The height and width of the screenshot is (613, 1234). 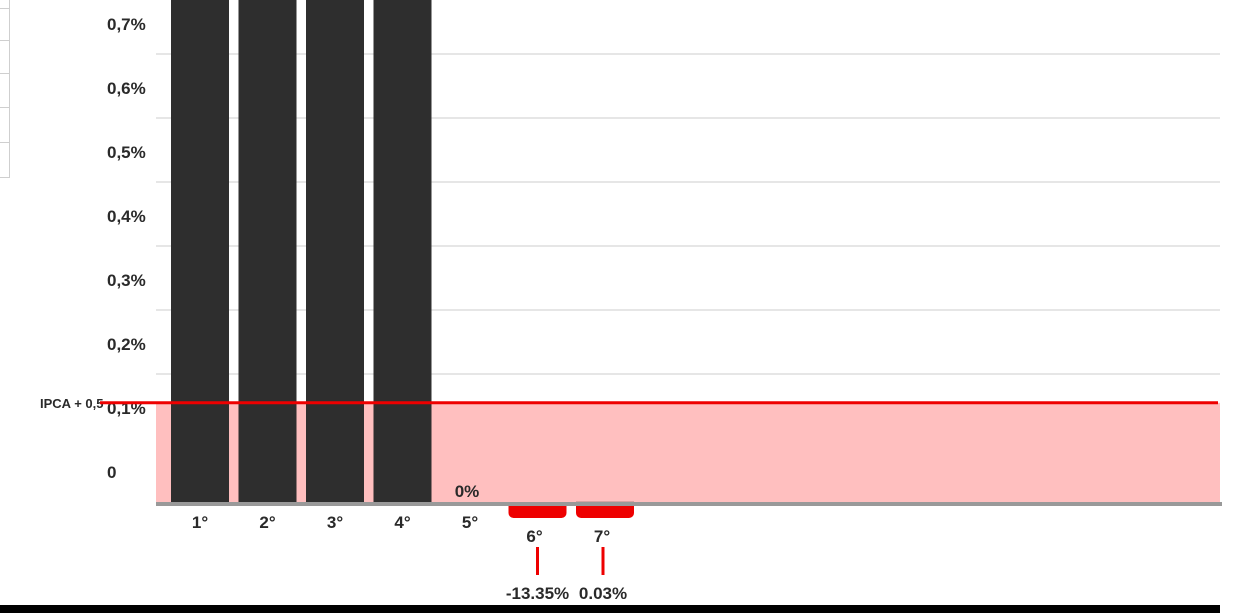 What do you see at coordinates (200, 522) in the screenshot?
I see `x-category-label: 1°` at bounding box center [200, 522].